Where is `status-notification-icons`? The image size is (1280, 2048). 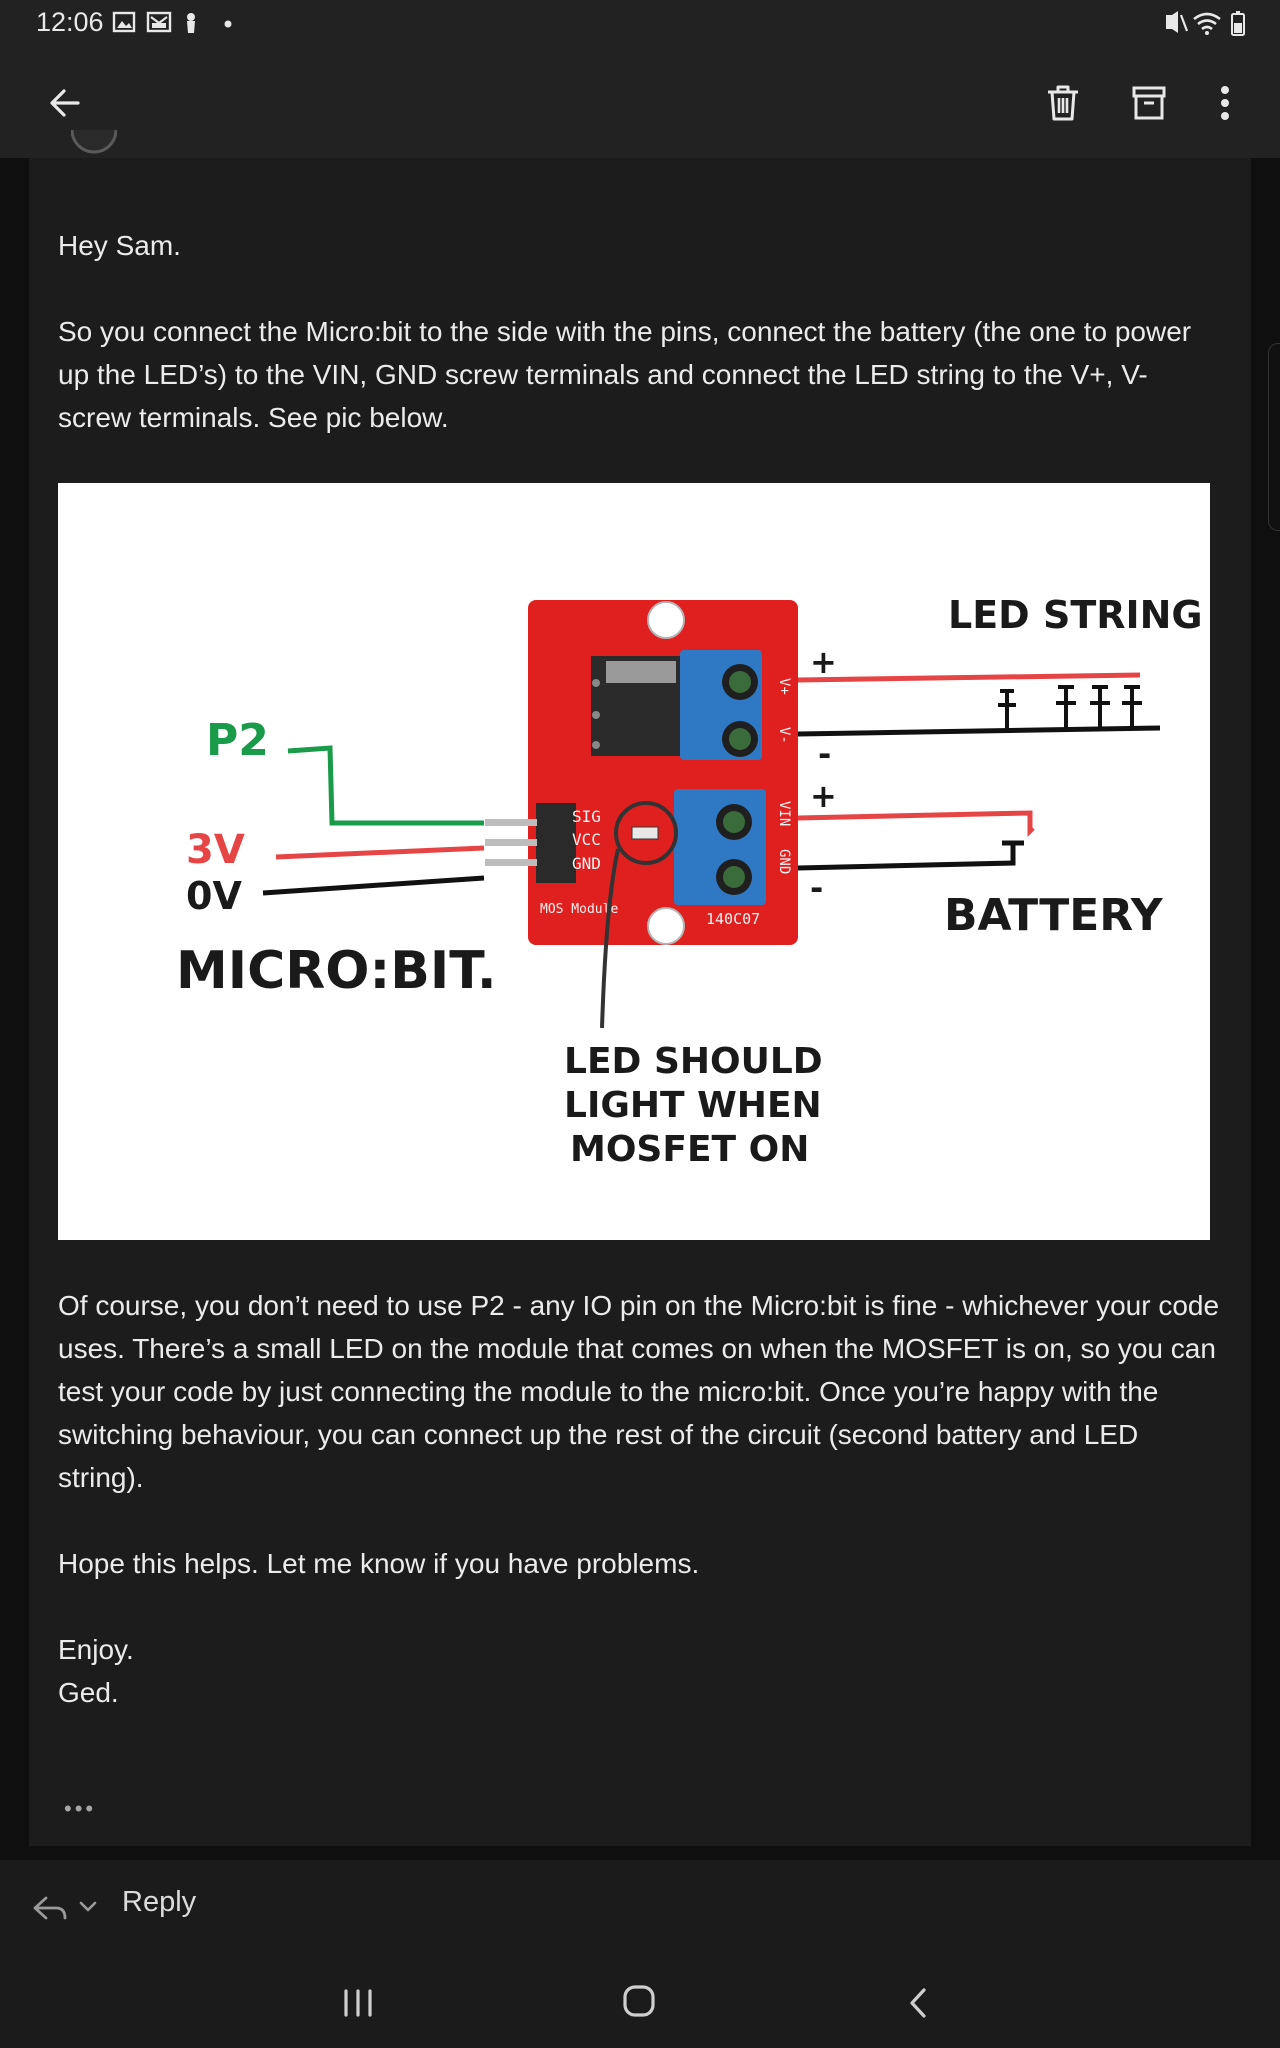 status-notification-icons is located at coordinates (172, 22).